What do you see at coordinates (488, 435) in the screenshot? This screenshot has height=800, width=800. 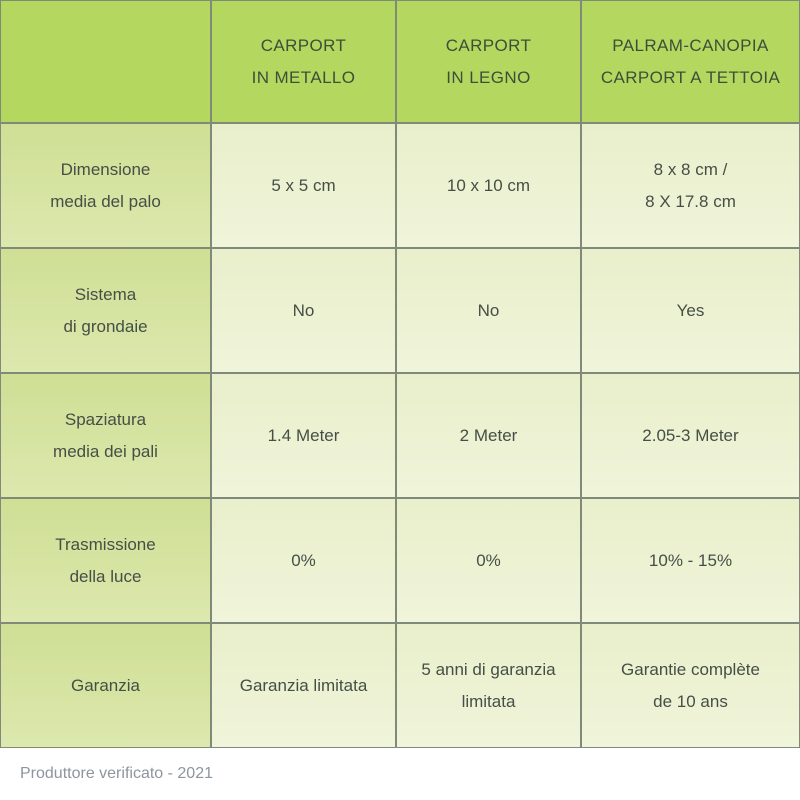 I see `value-spaziatura-legno: 2 Meter` at bounding box center [488, 435].